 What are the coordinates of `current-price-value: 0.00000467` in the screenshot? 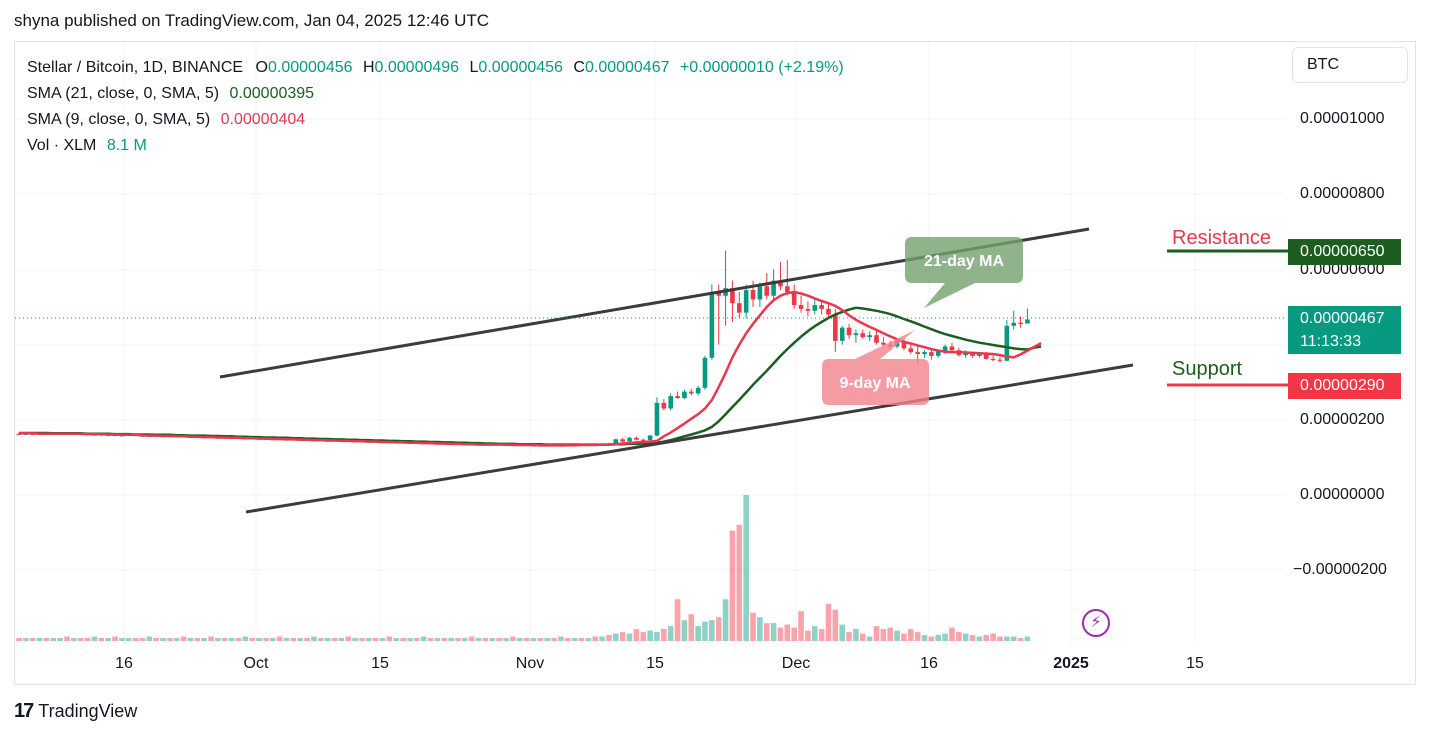 It's located at (1342, 318).